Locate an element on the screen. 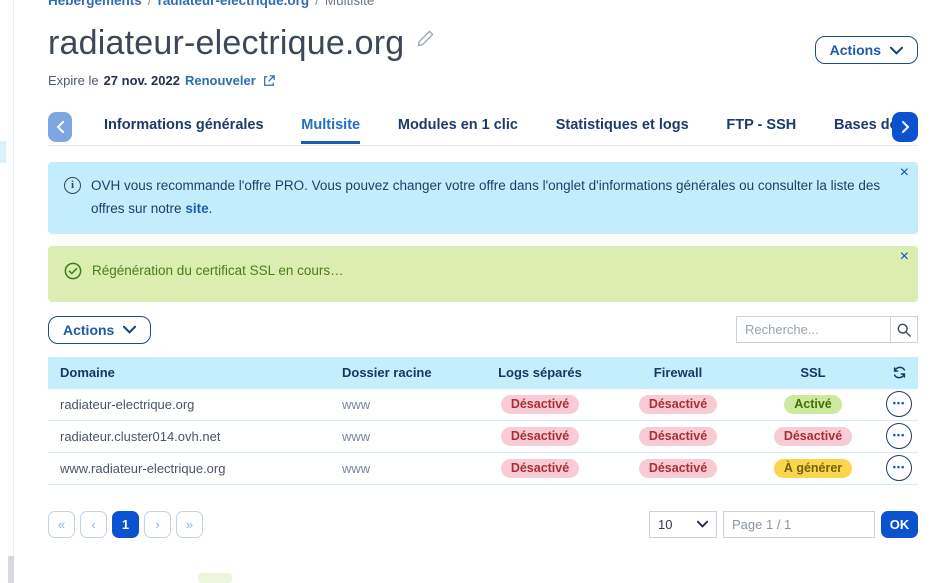 The height and width of the screenshot is (583, 947). search-input is located at coordinates (813, 330).